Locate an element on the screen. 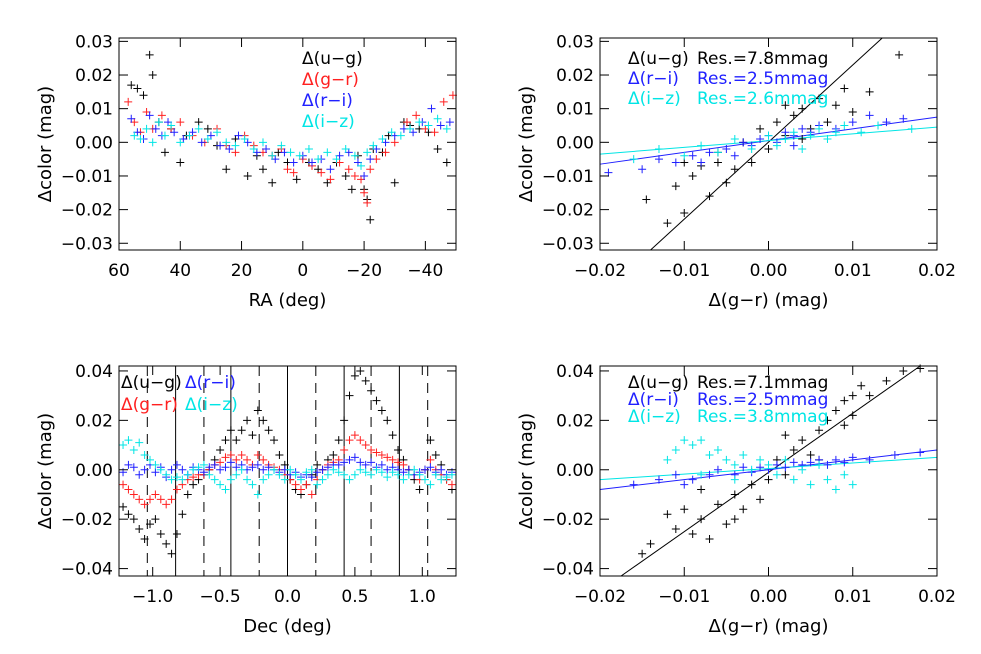 The width and height of the screenshot is (981, 654). x-tick-label: 0.02 is located at coordinates (937, 597).